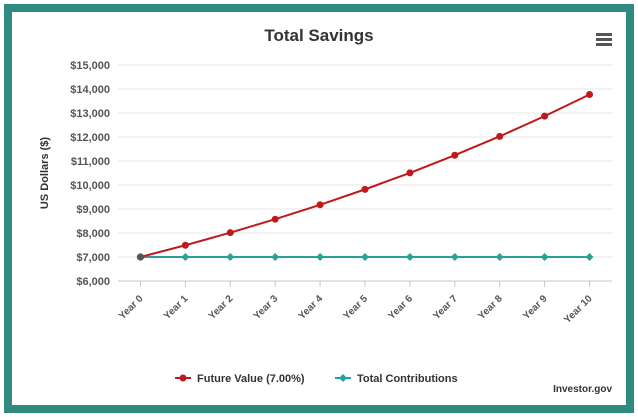 This screenshot has height=417, width=638. Describe the element at coordinates (176, 307) in the screenshot. I see `x-tick-label: Year 1` at that location.